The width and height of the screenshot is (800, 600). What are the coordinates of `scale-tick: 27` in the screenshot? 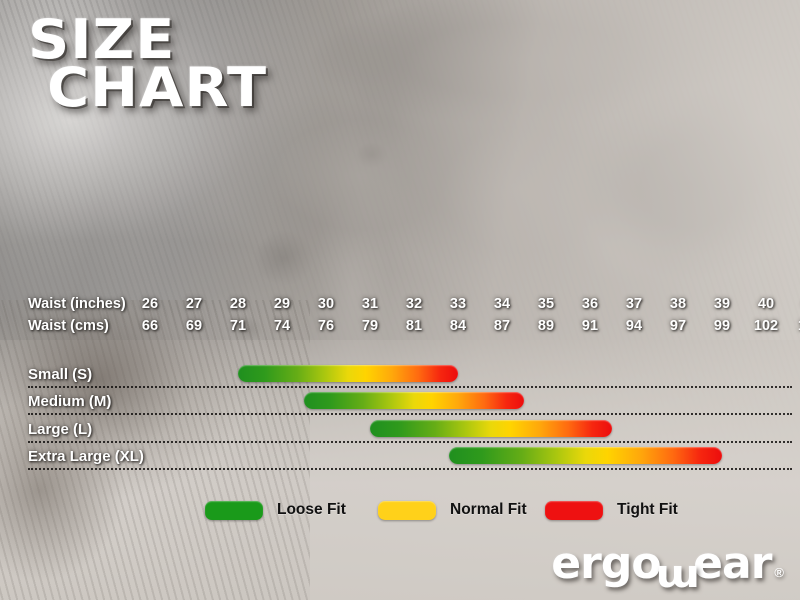 It's located at (194, 304).